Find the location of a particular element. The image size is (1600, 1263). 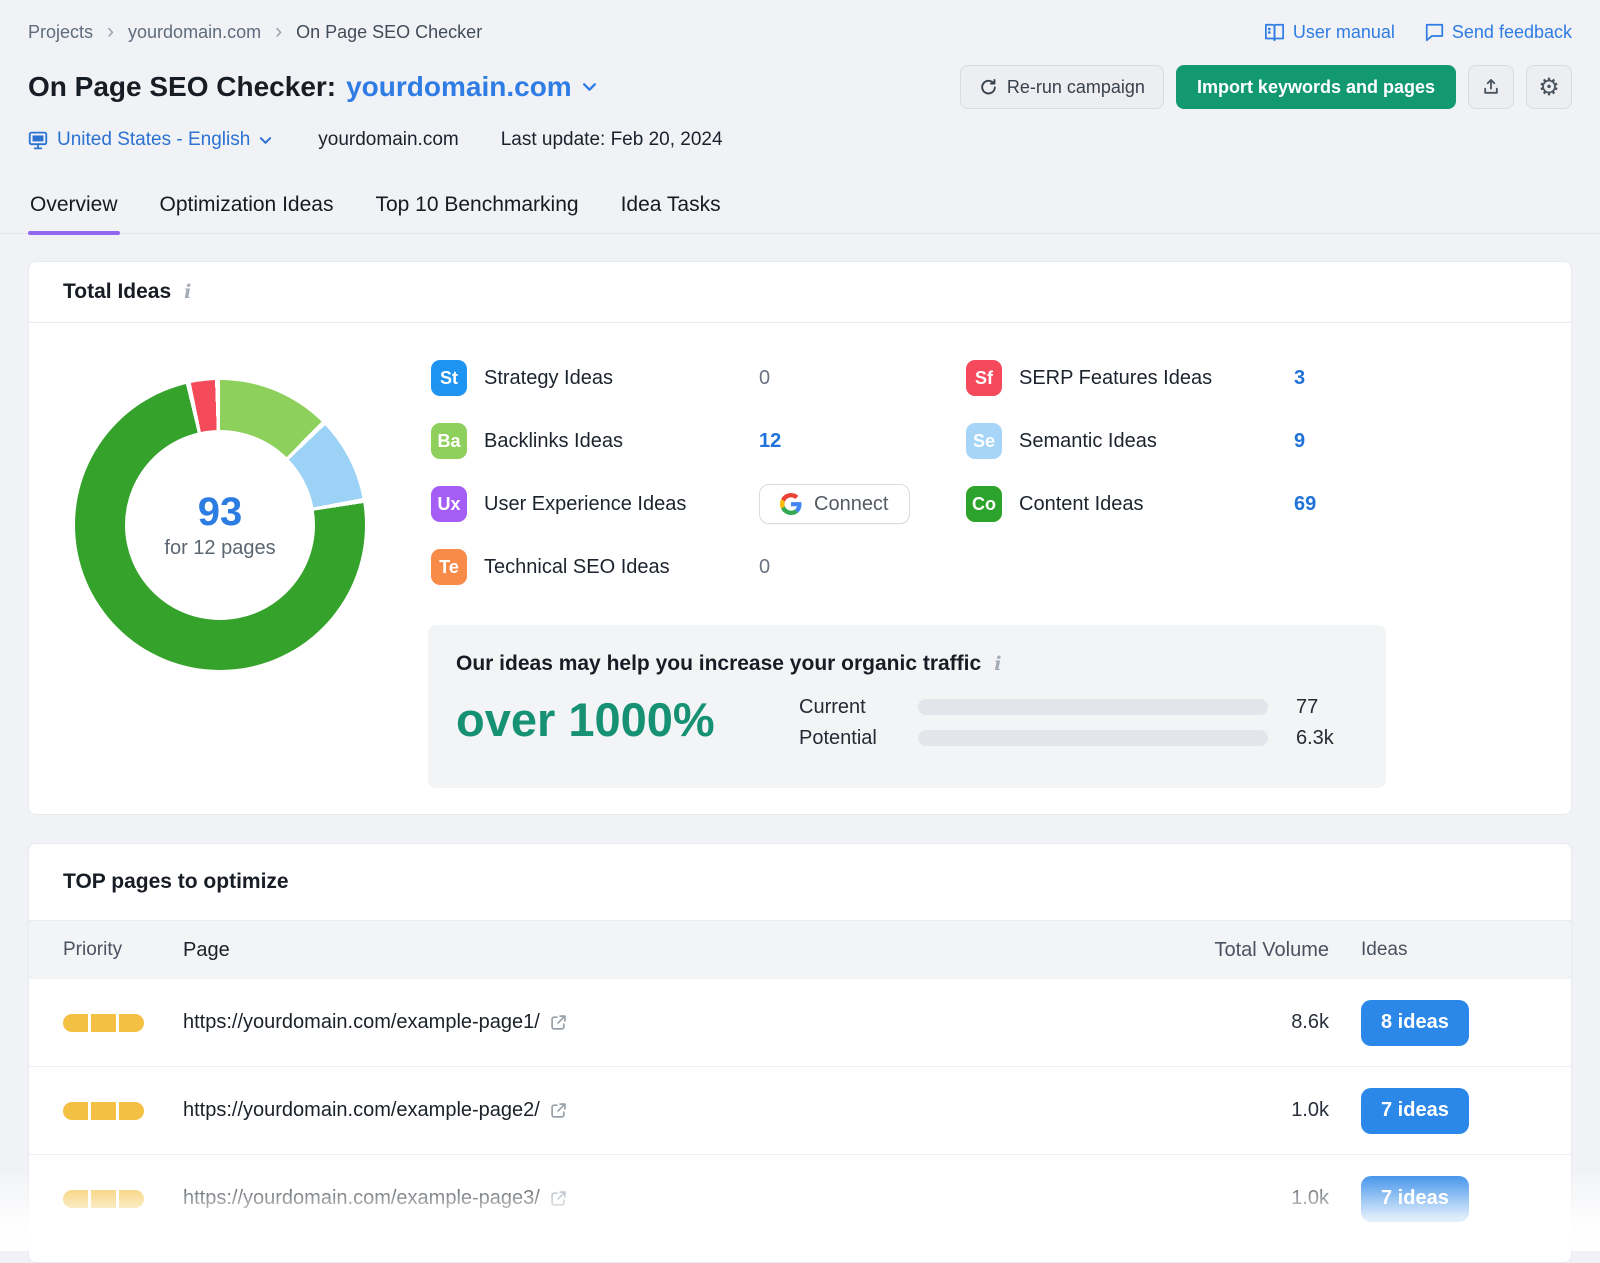

speech-bubble-icon is located at coordinates (1434, 32).